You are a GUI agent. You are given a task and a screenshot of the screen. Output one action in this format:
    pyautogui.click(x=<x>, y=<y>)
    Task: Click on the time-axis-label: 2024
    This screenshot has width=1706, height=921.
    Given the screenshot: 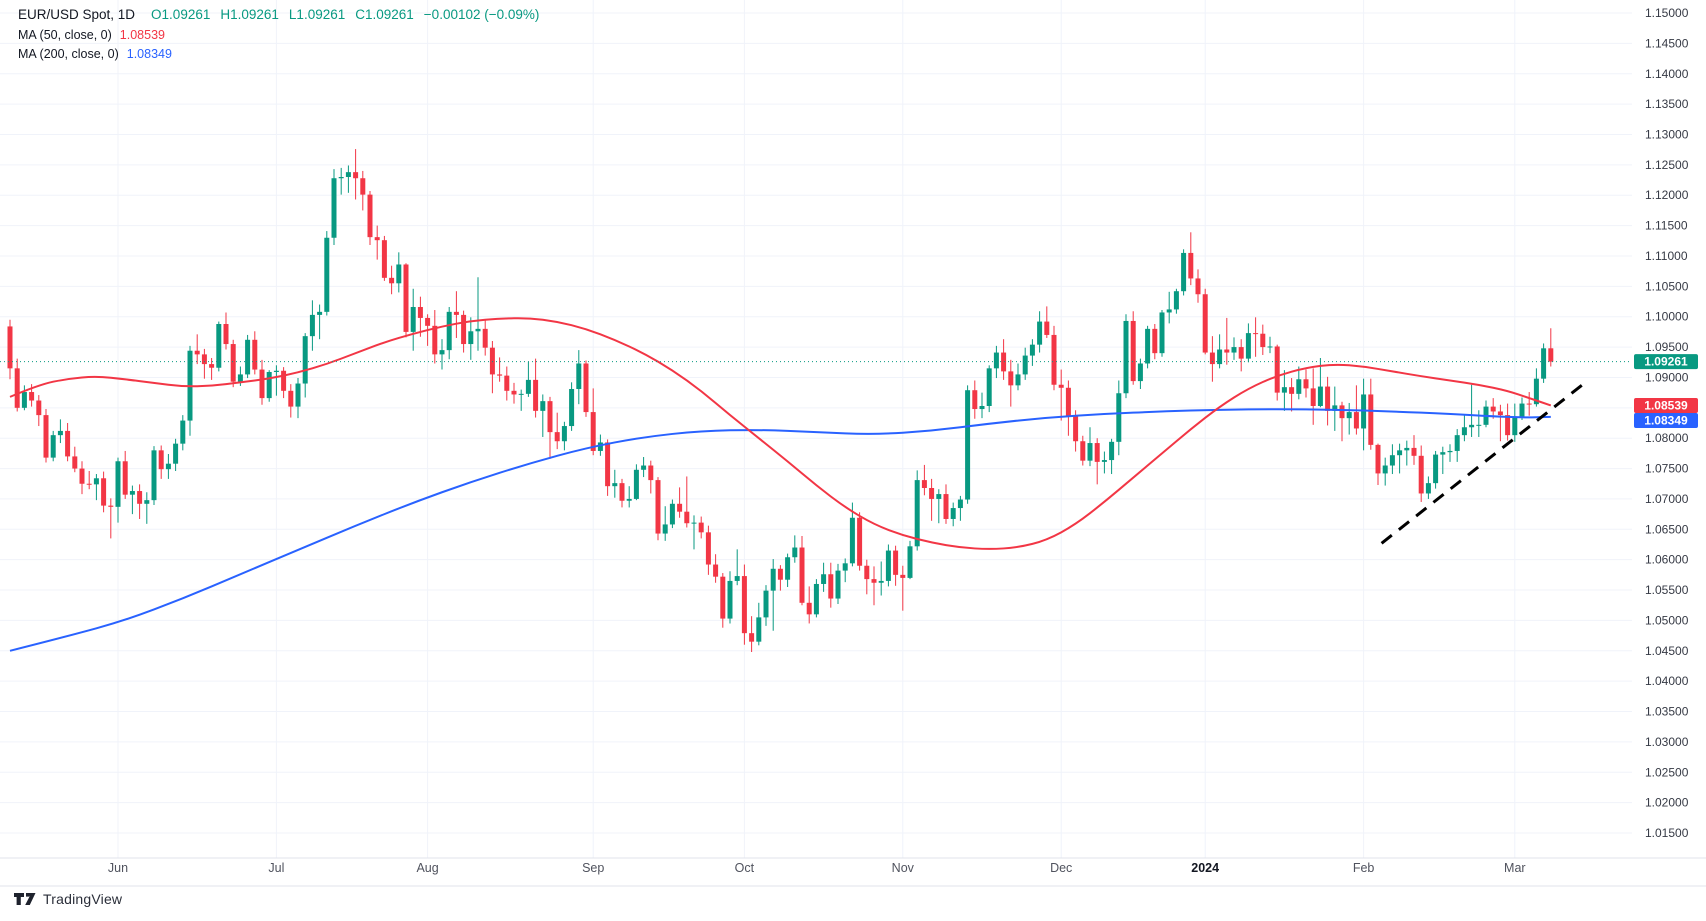 What is the action you would take?
    pyautogui.click(x=1205, y=868)
    